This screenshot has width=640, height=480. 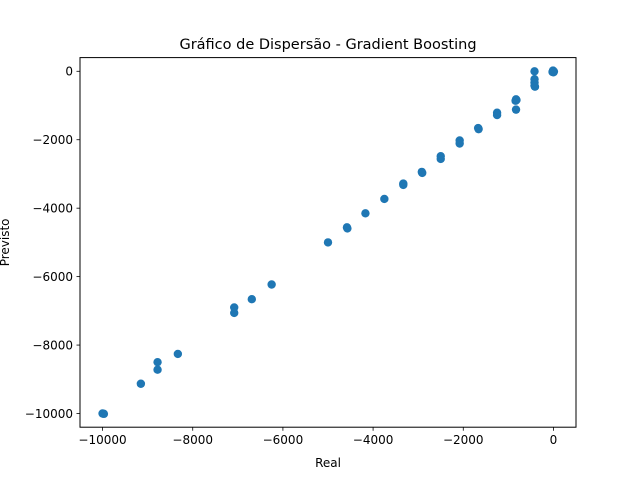 I want to click on y-tick-label: −2000, so click(x=52, y=140).